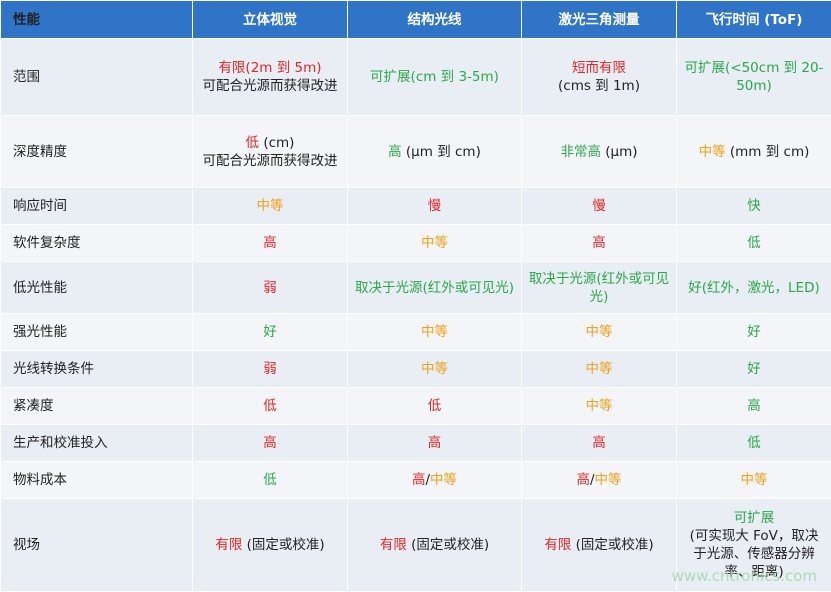  I want to click on cell-text: 可扩展(cm 到 3-5m), so click(434, 77).